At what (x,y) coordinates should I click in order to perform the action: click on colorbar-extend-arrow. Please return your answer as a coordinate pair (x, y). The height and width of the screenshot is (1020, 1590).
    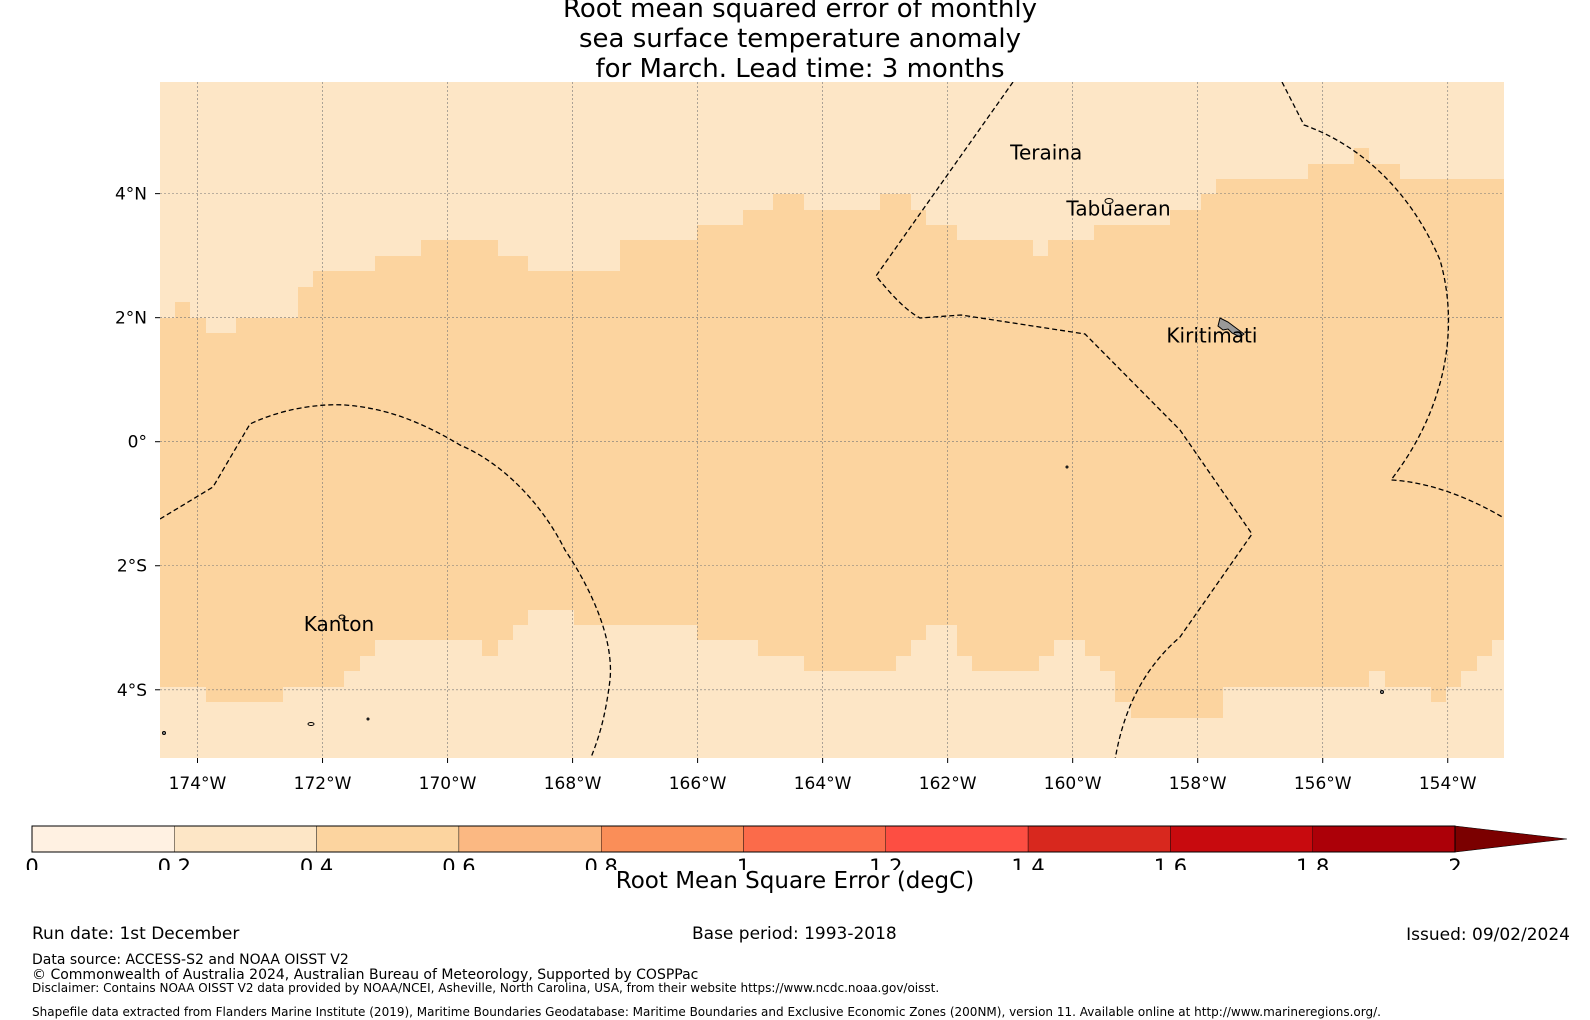
    Looking at the image, I should click on (1511, 839).